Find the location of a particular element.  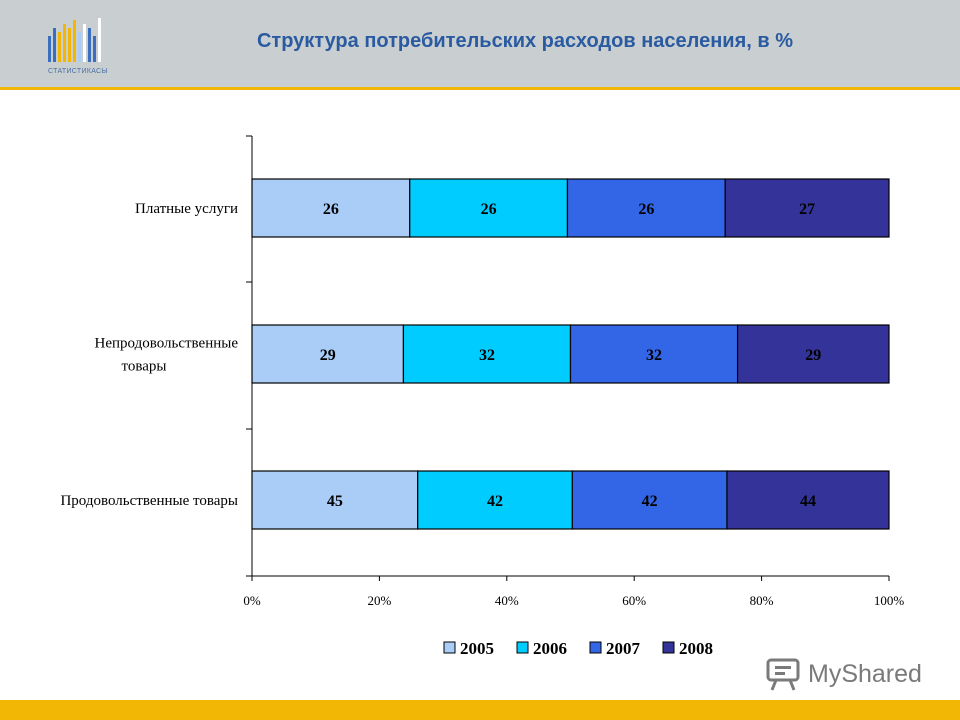

x-tick-label: 0% is located at coordinates (252, 600).